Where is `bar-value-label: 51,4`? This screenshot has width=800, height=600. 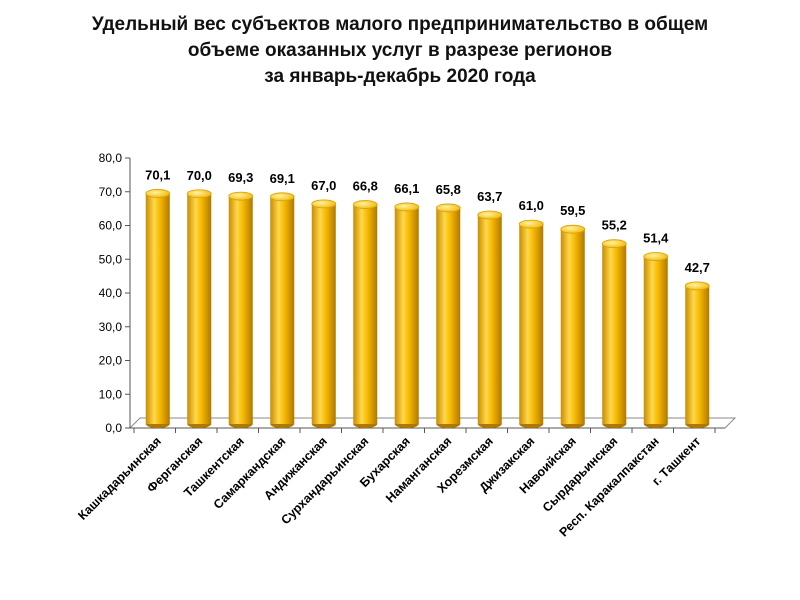 bar-value-label: 51,4 is located at coordinates (656, 238).